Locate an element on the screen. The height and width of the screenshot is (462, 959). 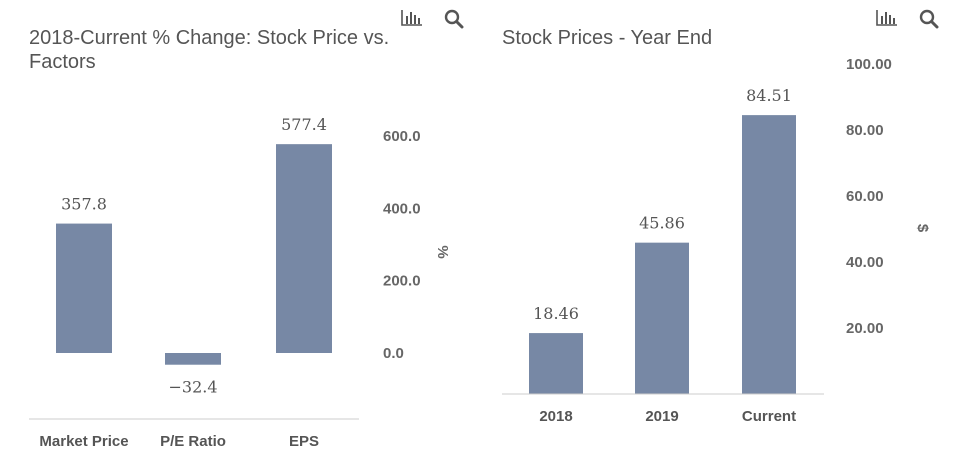
y-tick-label: 100.00 is located at coordinates (869, 64).